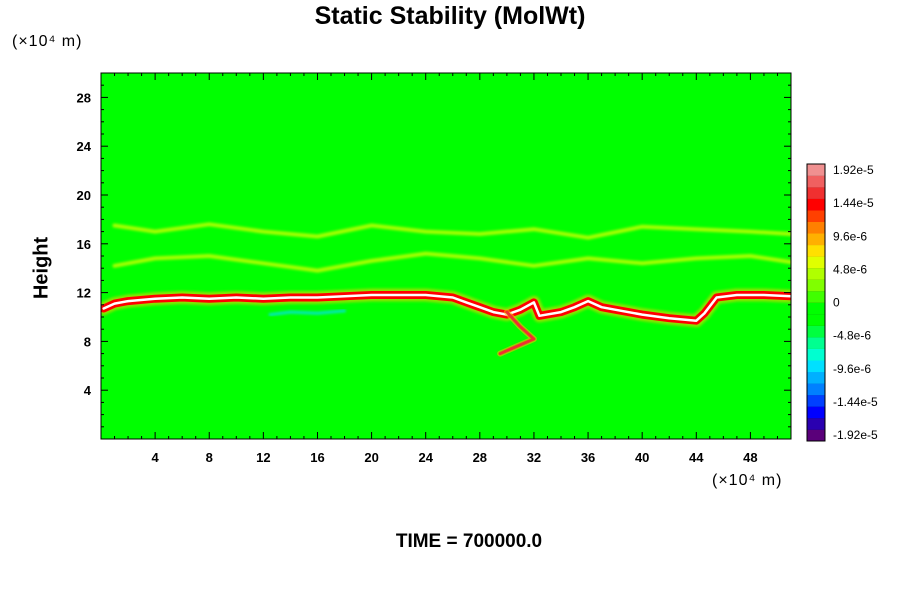 This screenshot has width=900, height=600. What do you see at coordinates (84, 146) in the screenshot?
I see `y-tick-label: 24` at bounding box center [84, 146].